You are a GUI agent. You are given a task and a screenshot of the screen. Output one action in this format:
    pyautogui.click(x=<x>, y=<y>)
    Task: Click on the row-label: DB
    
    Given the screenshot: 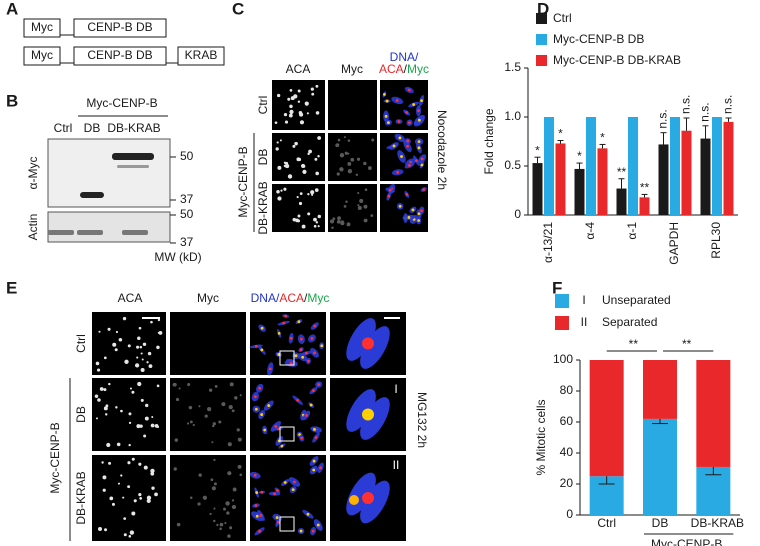 What is the action you would take?
    pyautogui.click(x=263, y=157)
    